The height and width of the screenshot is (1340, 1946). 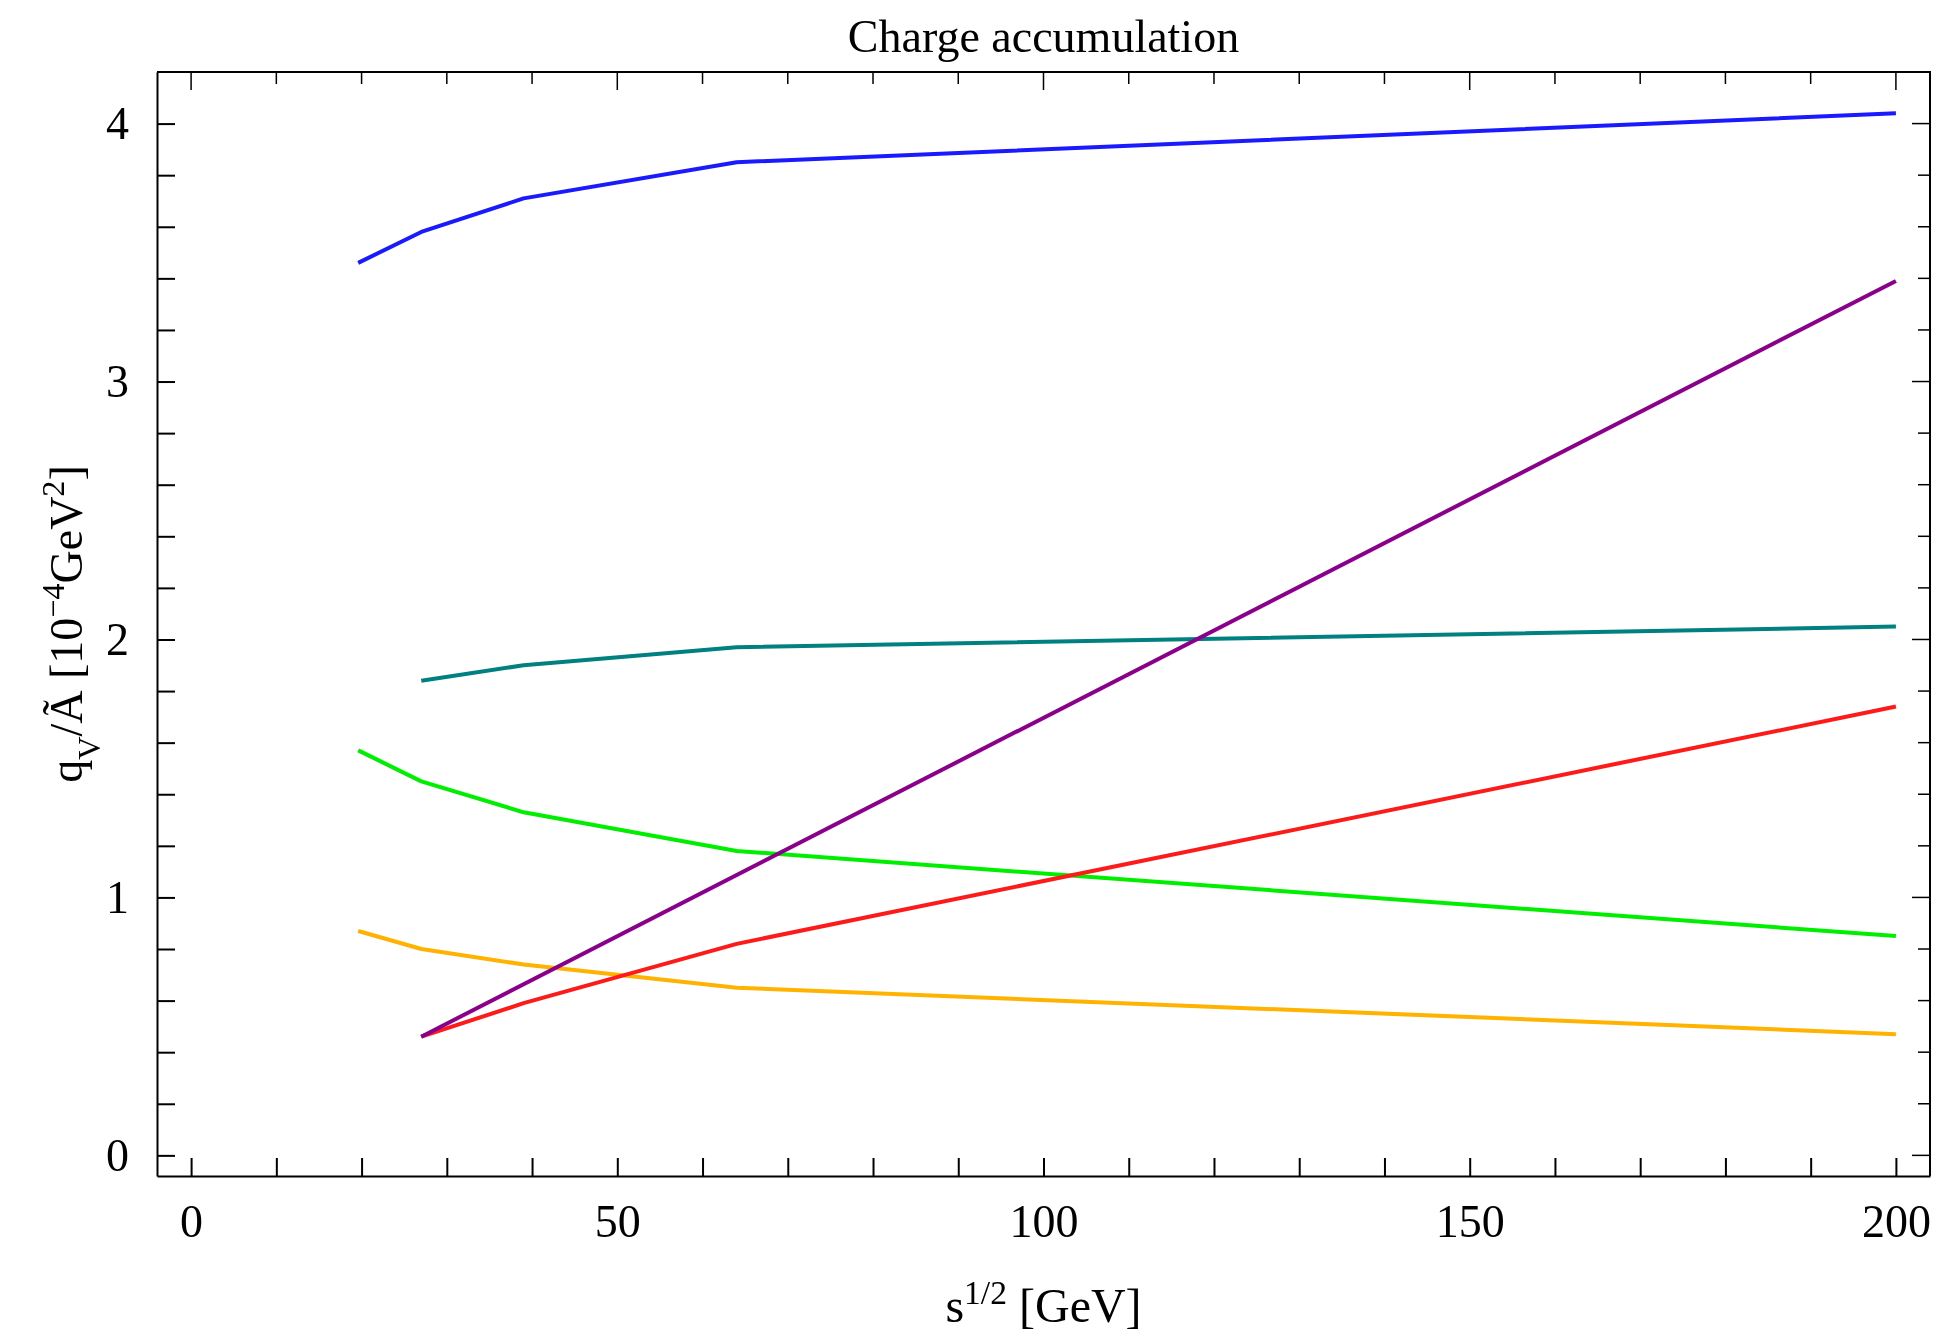 What do you see at coordinates (117, 381) in the screenshot?
I see `y-tick-label: 3` at bounding box center [117, 381].